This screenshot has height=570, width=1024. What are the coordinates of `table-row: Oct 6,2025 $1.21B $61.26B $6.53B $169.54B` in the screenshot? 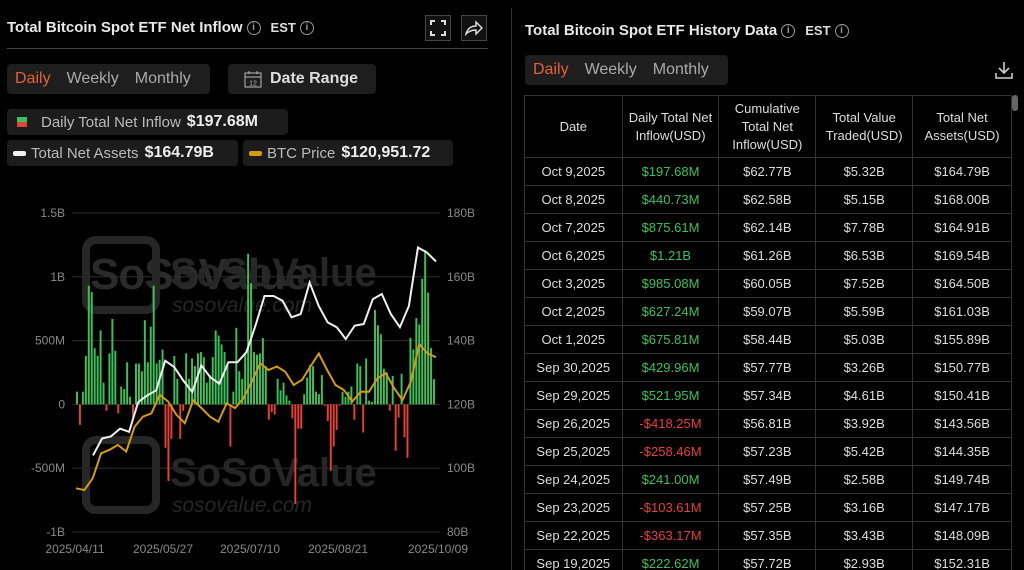 It's located at (768, 255).